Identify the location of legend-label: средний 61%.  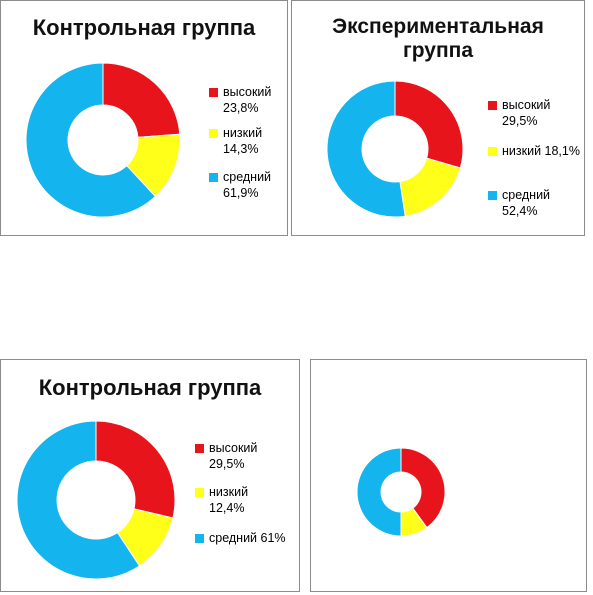
(247, 538).